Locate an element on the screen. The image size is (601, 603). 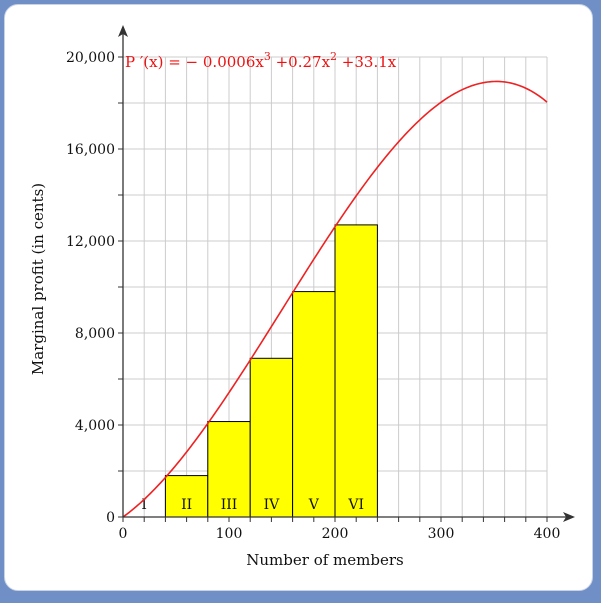
bar-label-iv: IV is located at coordinates (272, 505).